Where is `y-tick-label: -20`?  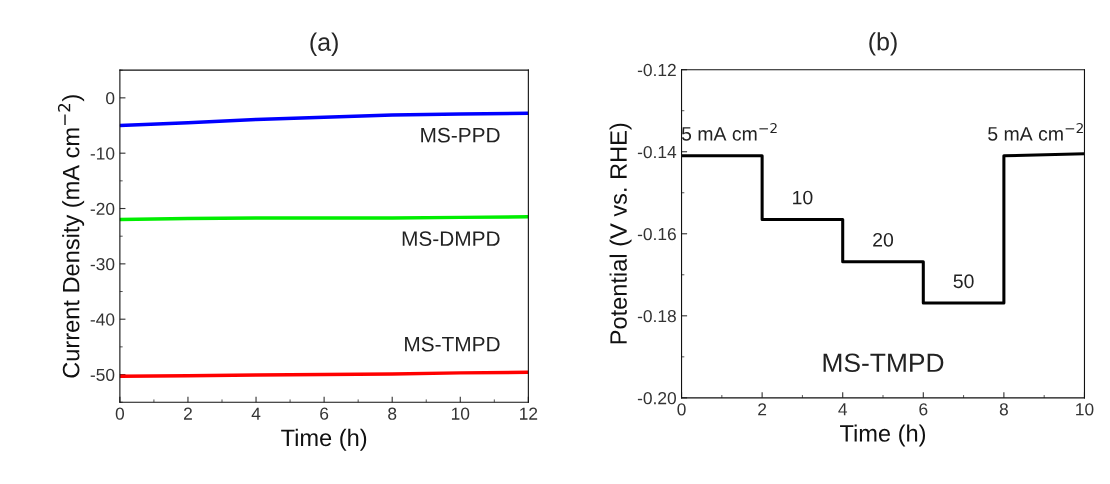
y-tick-label: -20 is located at coordinates (102, 208).